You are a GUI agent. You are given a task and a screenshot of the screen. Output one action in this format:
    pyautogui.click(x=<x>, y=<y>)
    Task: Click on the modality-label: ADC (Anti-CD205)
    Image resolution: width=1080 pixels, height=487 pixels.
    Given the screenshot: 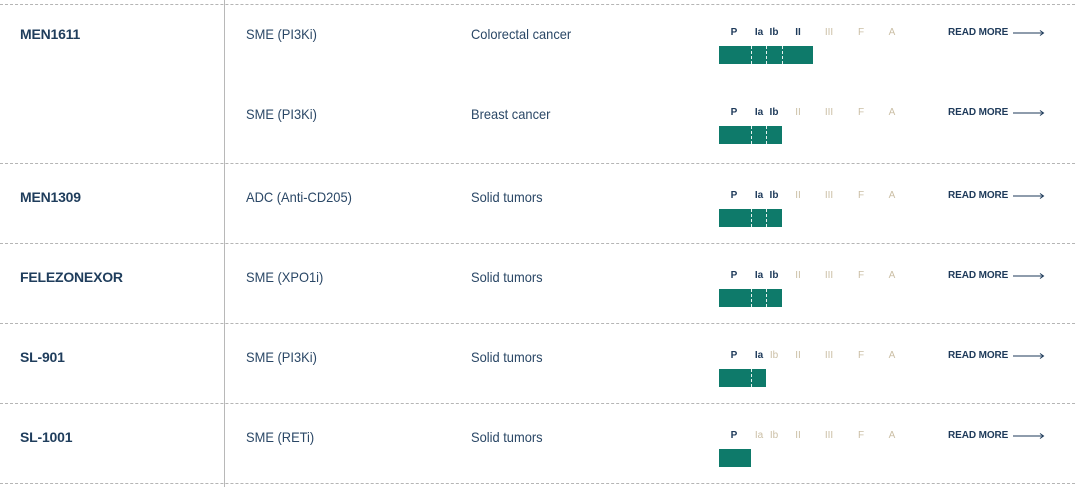 What is the action you would take?
    pyautogui.click(x=299, y=197)
    